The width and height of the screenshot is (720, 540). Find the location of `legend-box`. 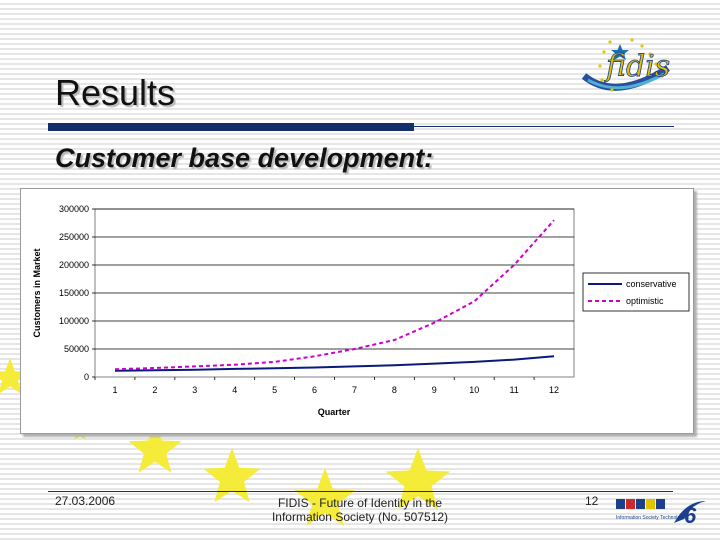

legend-box is located at coordinates (636, 292).